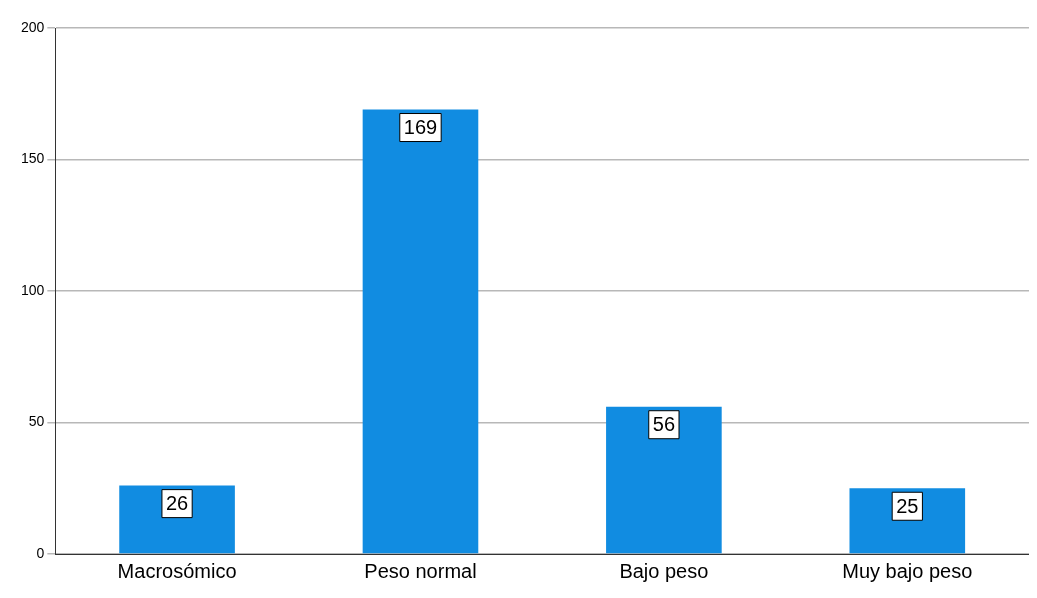 Image resolution: width=1037 pixels, height=598 pixels. Describe the element at coordinates (33, 26) in the screenshot. I see `y-tick-label: 200` at that location.